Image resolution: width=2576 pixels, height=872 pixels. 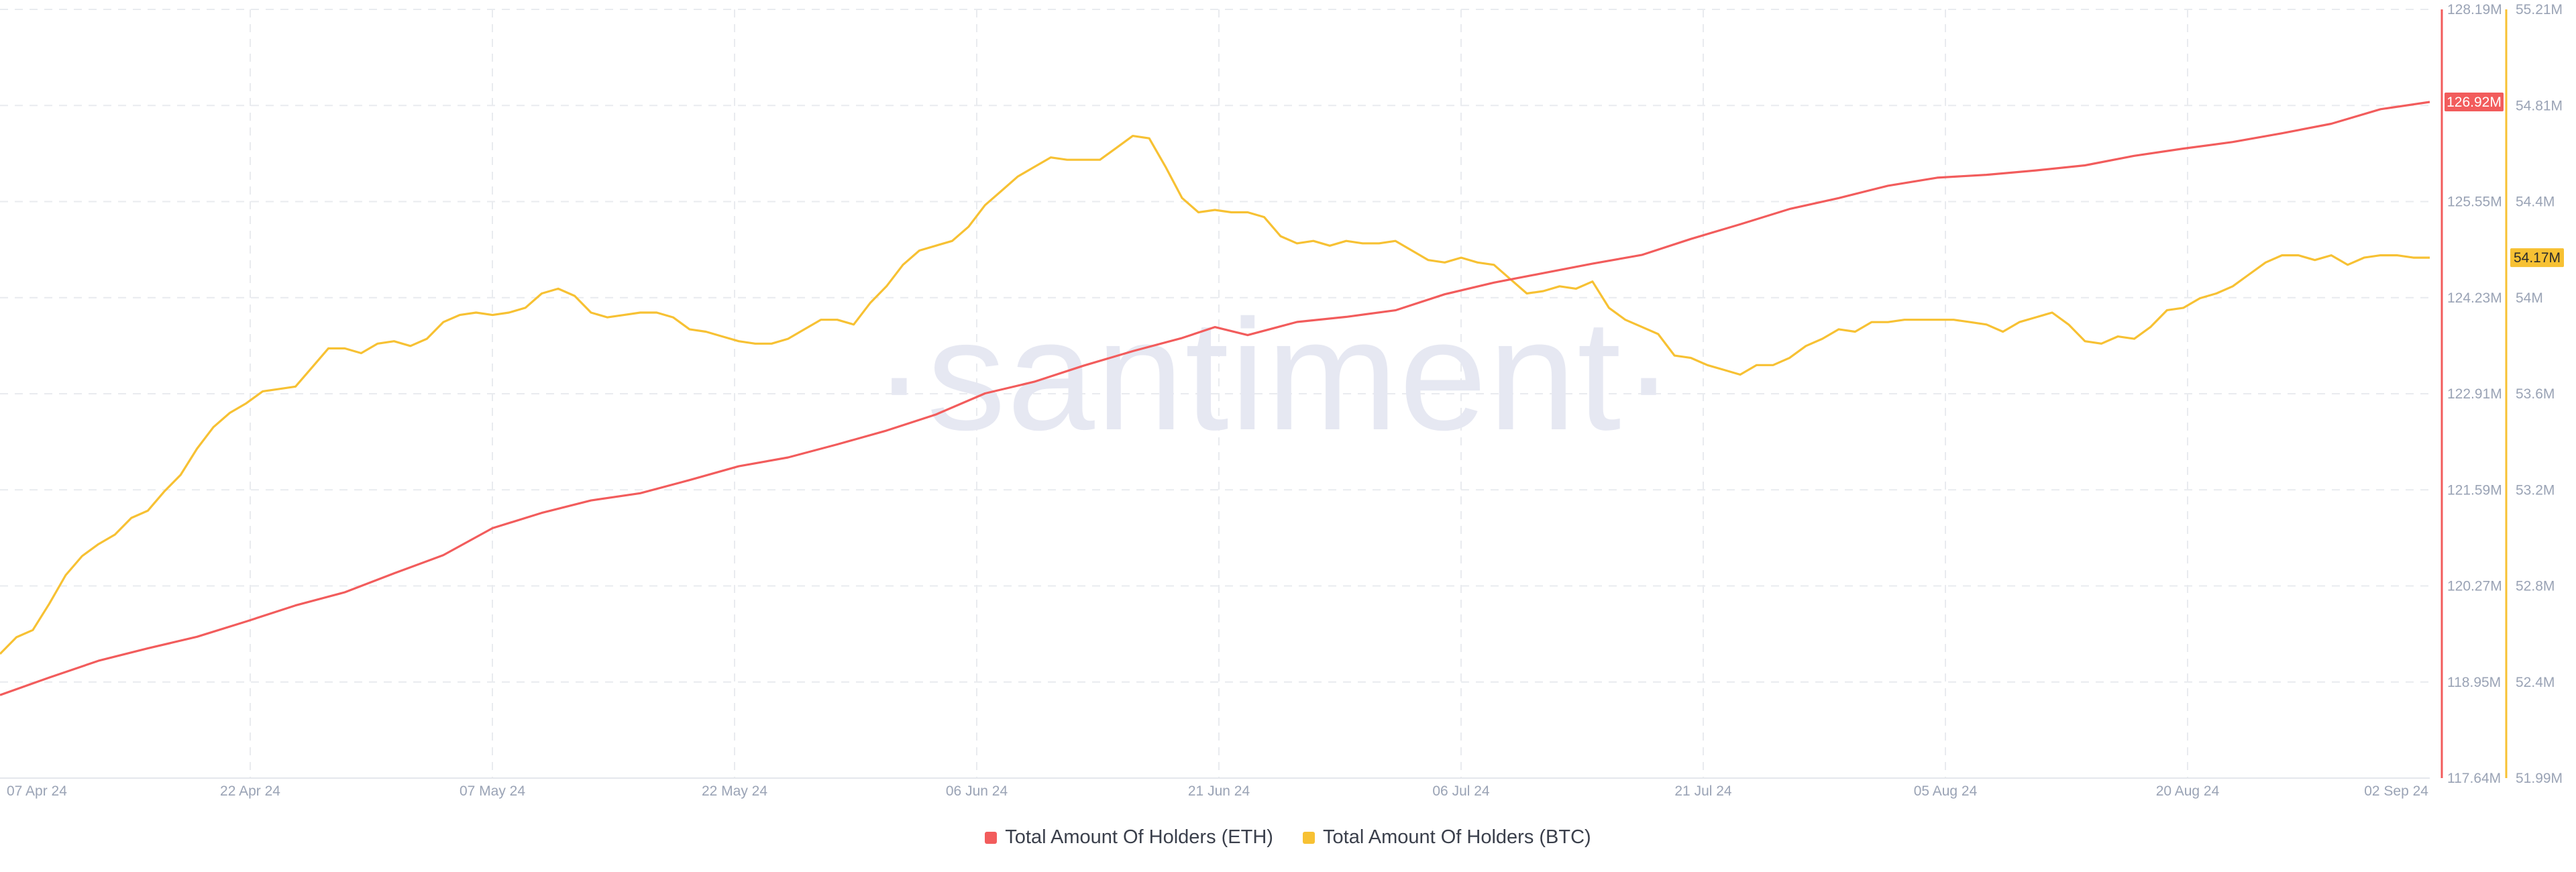 What do you see at coordinates (1946, 791) in the screenshot?
I see `x-tick-label: 05 Aug 24` at bounding box center [1946, 791].